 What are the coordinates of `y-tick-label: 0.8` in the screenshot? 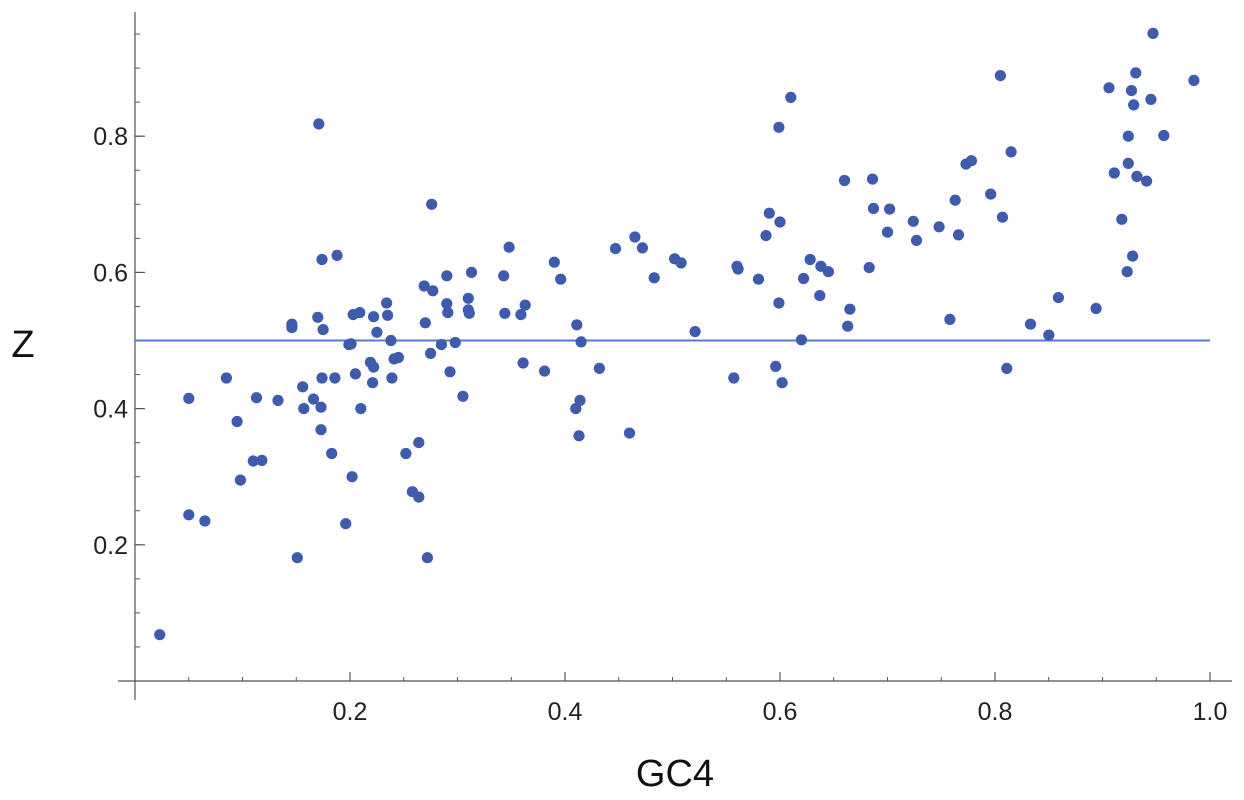 It's located at (110, 137).